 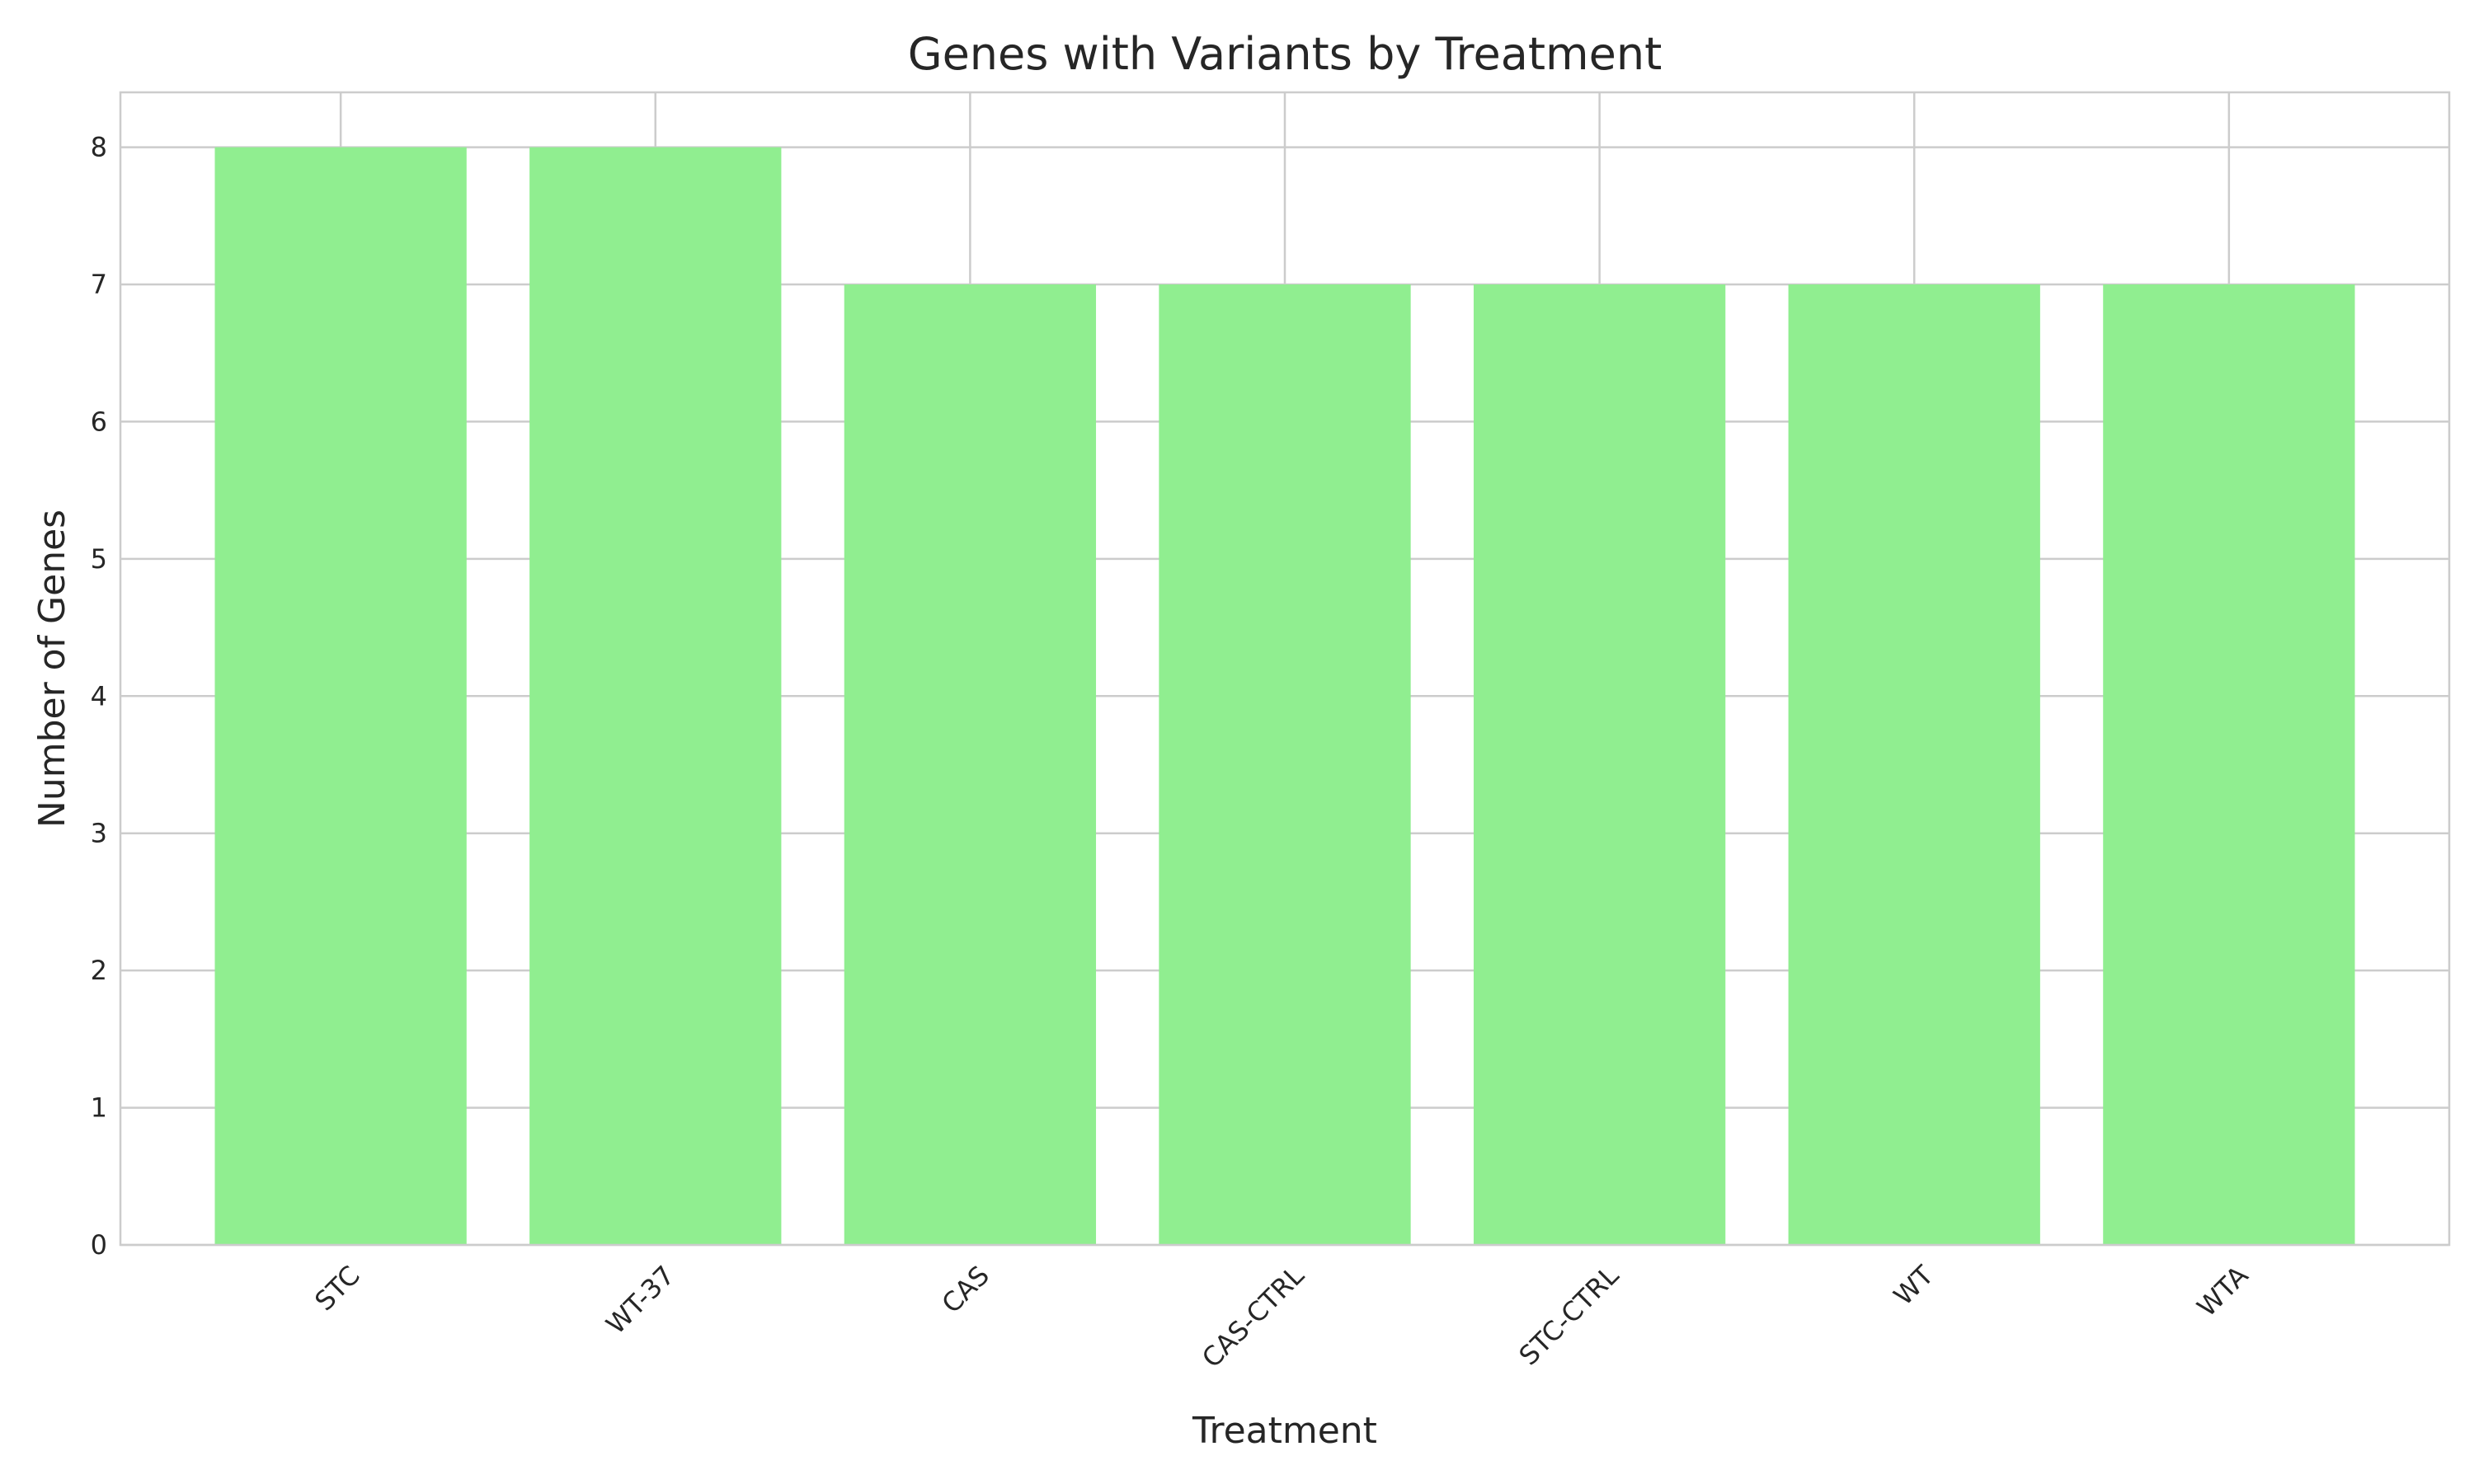 I want to click on y-tick-label: 1, so click(x=99, y=1108).